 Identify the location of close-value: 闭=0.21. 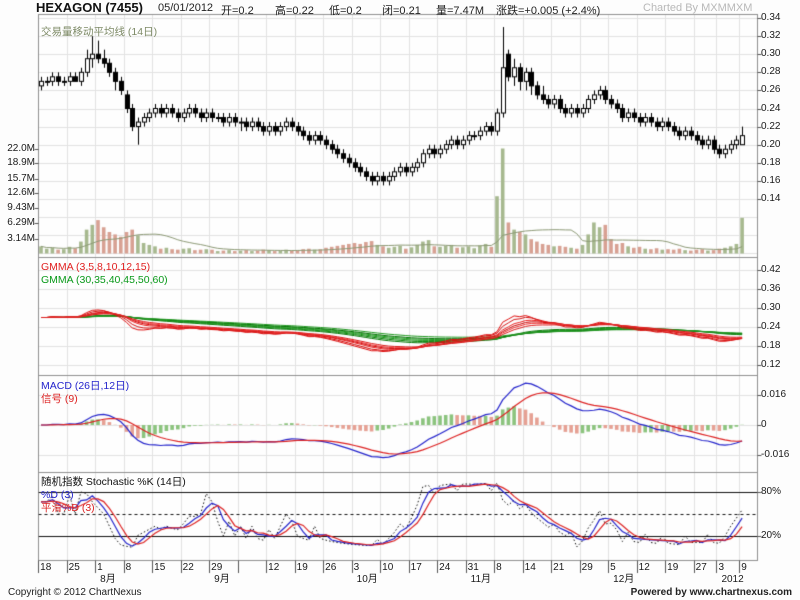
(401, 11).